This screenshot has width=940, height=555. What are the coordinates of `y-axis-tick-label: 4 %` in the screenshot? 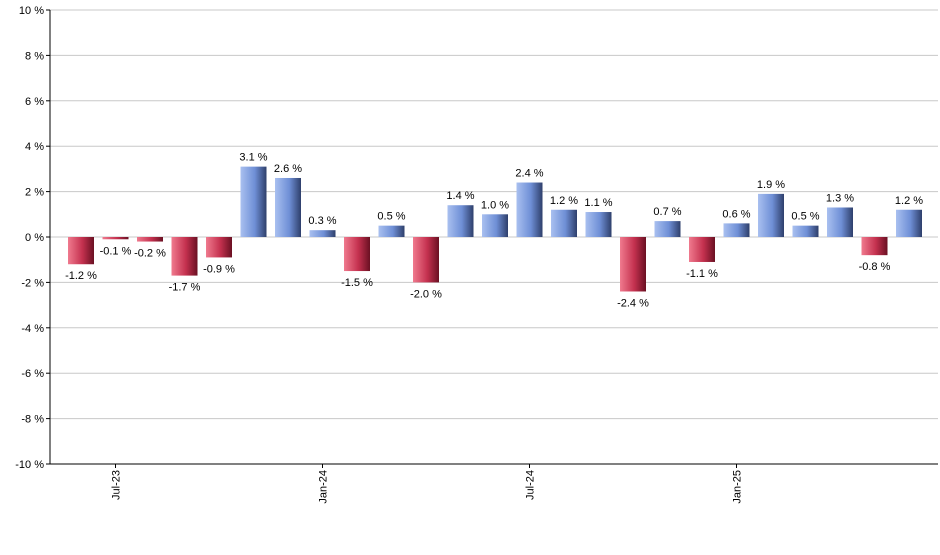 It's located at (34, 147).